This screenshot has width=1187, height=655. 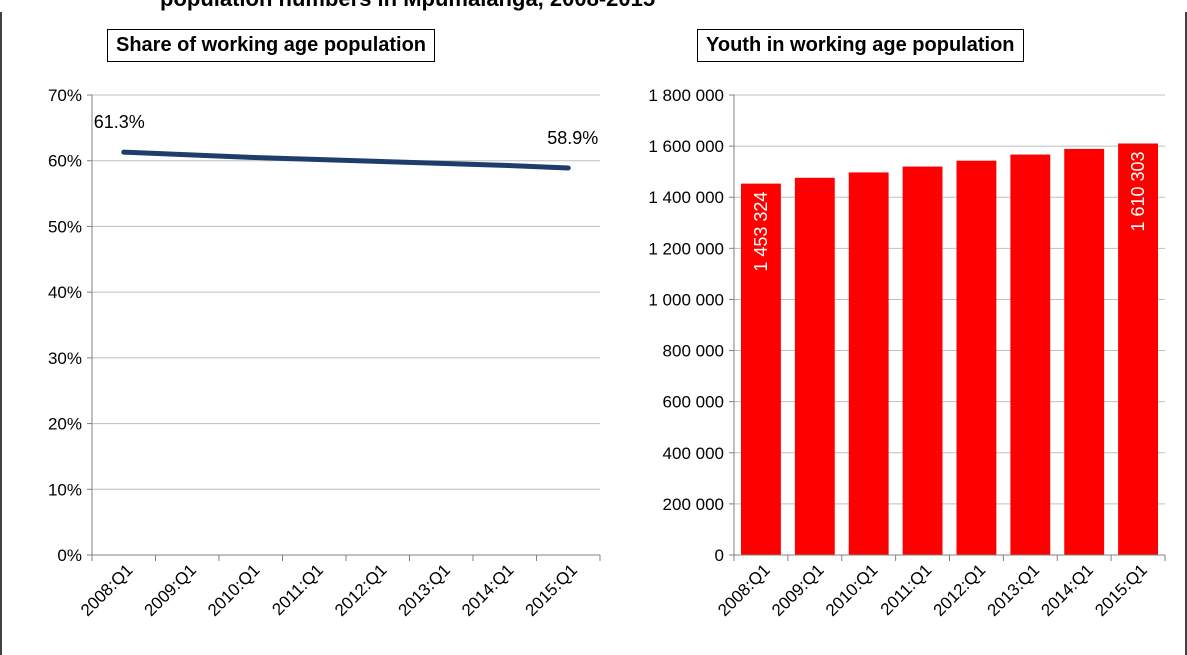 What do you see at coordinates (693, 504) in the screenshot?
I see `y-tick-label: 200 000` at bounding box center [693, 504].